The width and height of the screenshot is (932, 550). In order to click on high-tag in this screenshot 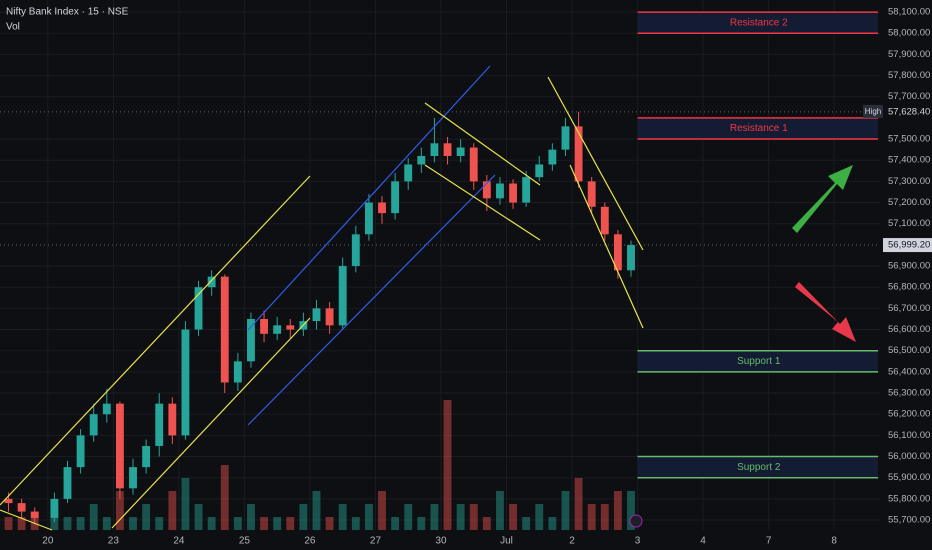, I will do `click(873, 111)`.